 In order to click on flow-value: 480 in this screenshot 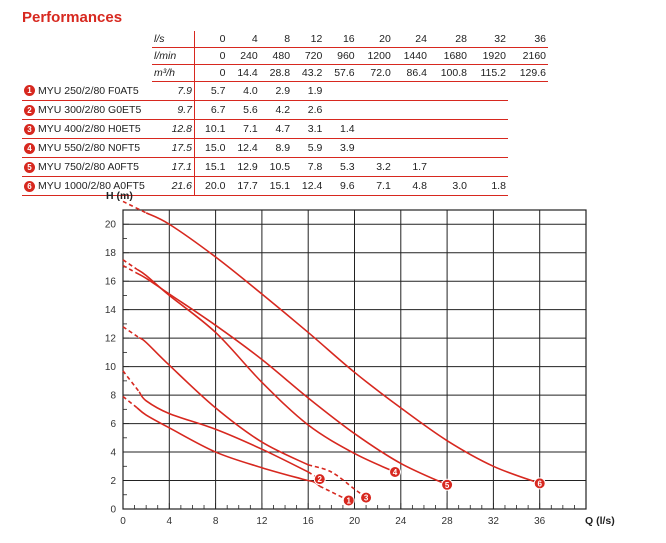, I will do `click(276, 56)`.